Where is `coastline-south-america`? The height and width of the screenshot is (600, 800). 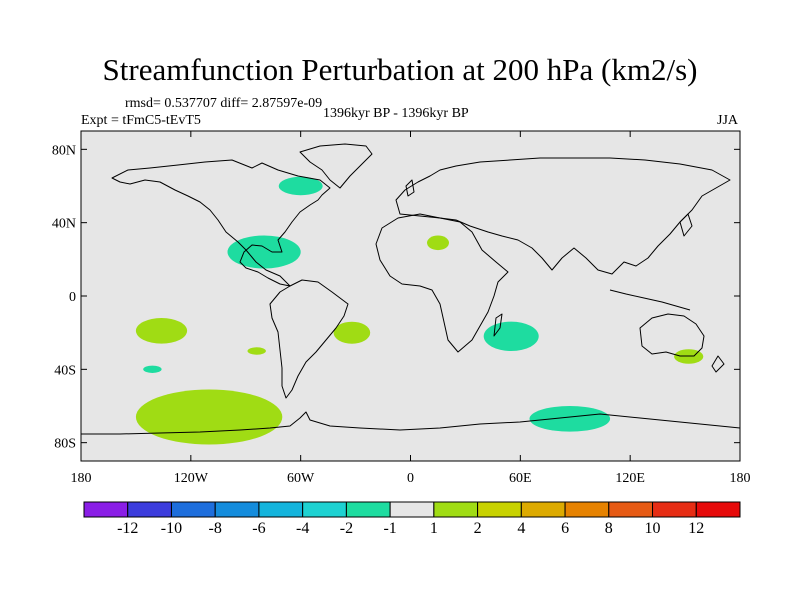 coastline-south-america is located at coordinates (309, 339).